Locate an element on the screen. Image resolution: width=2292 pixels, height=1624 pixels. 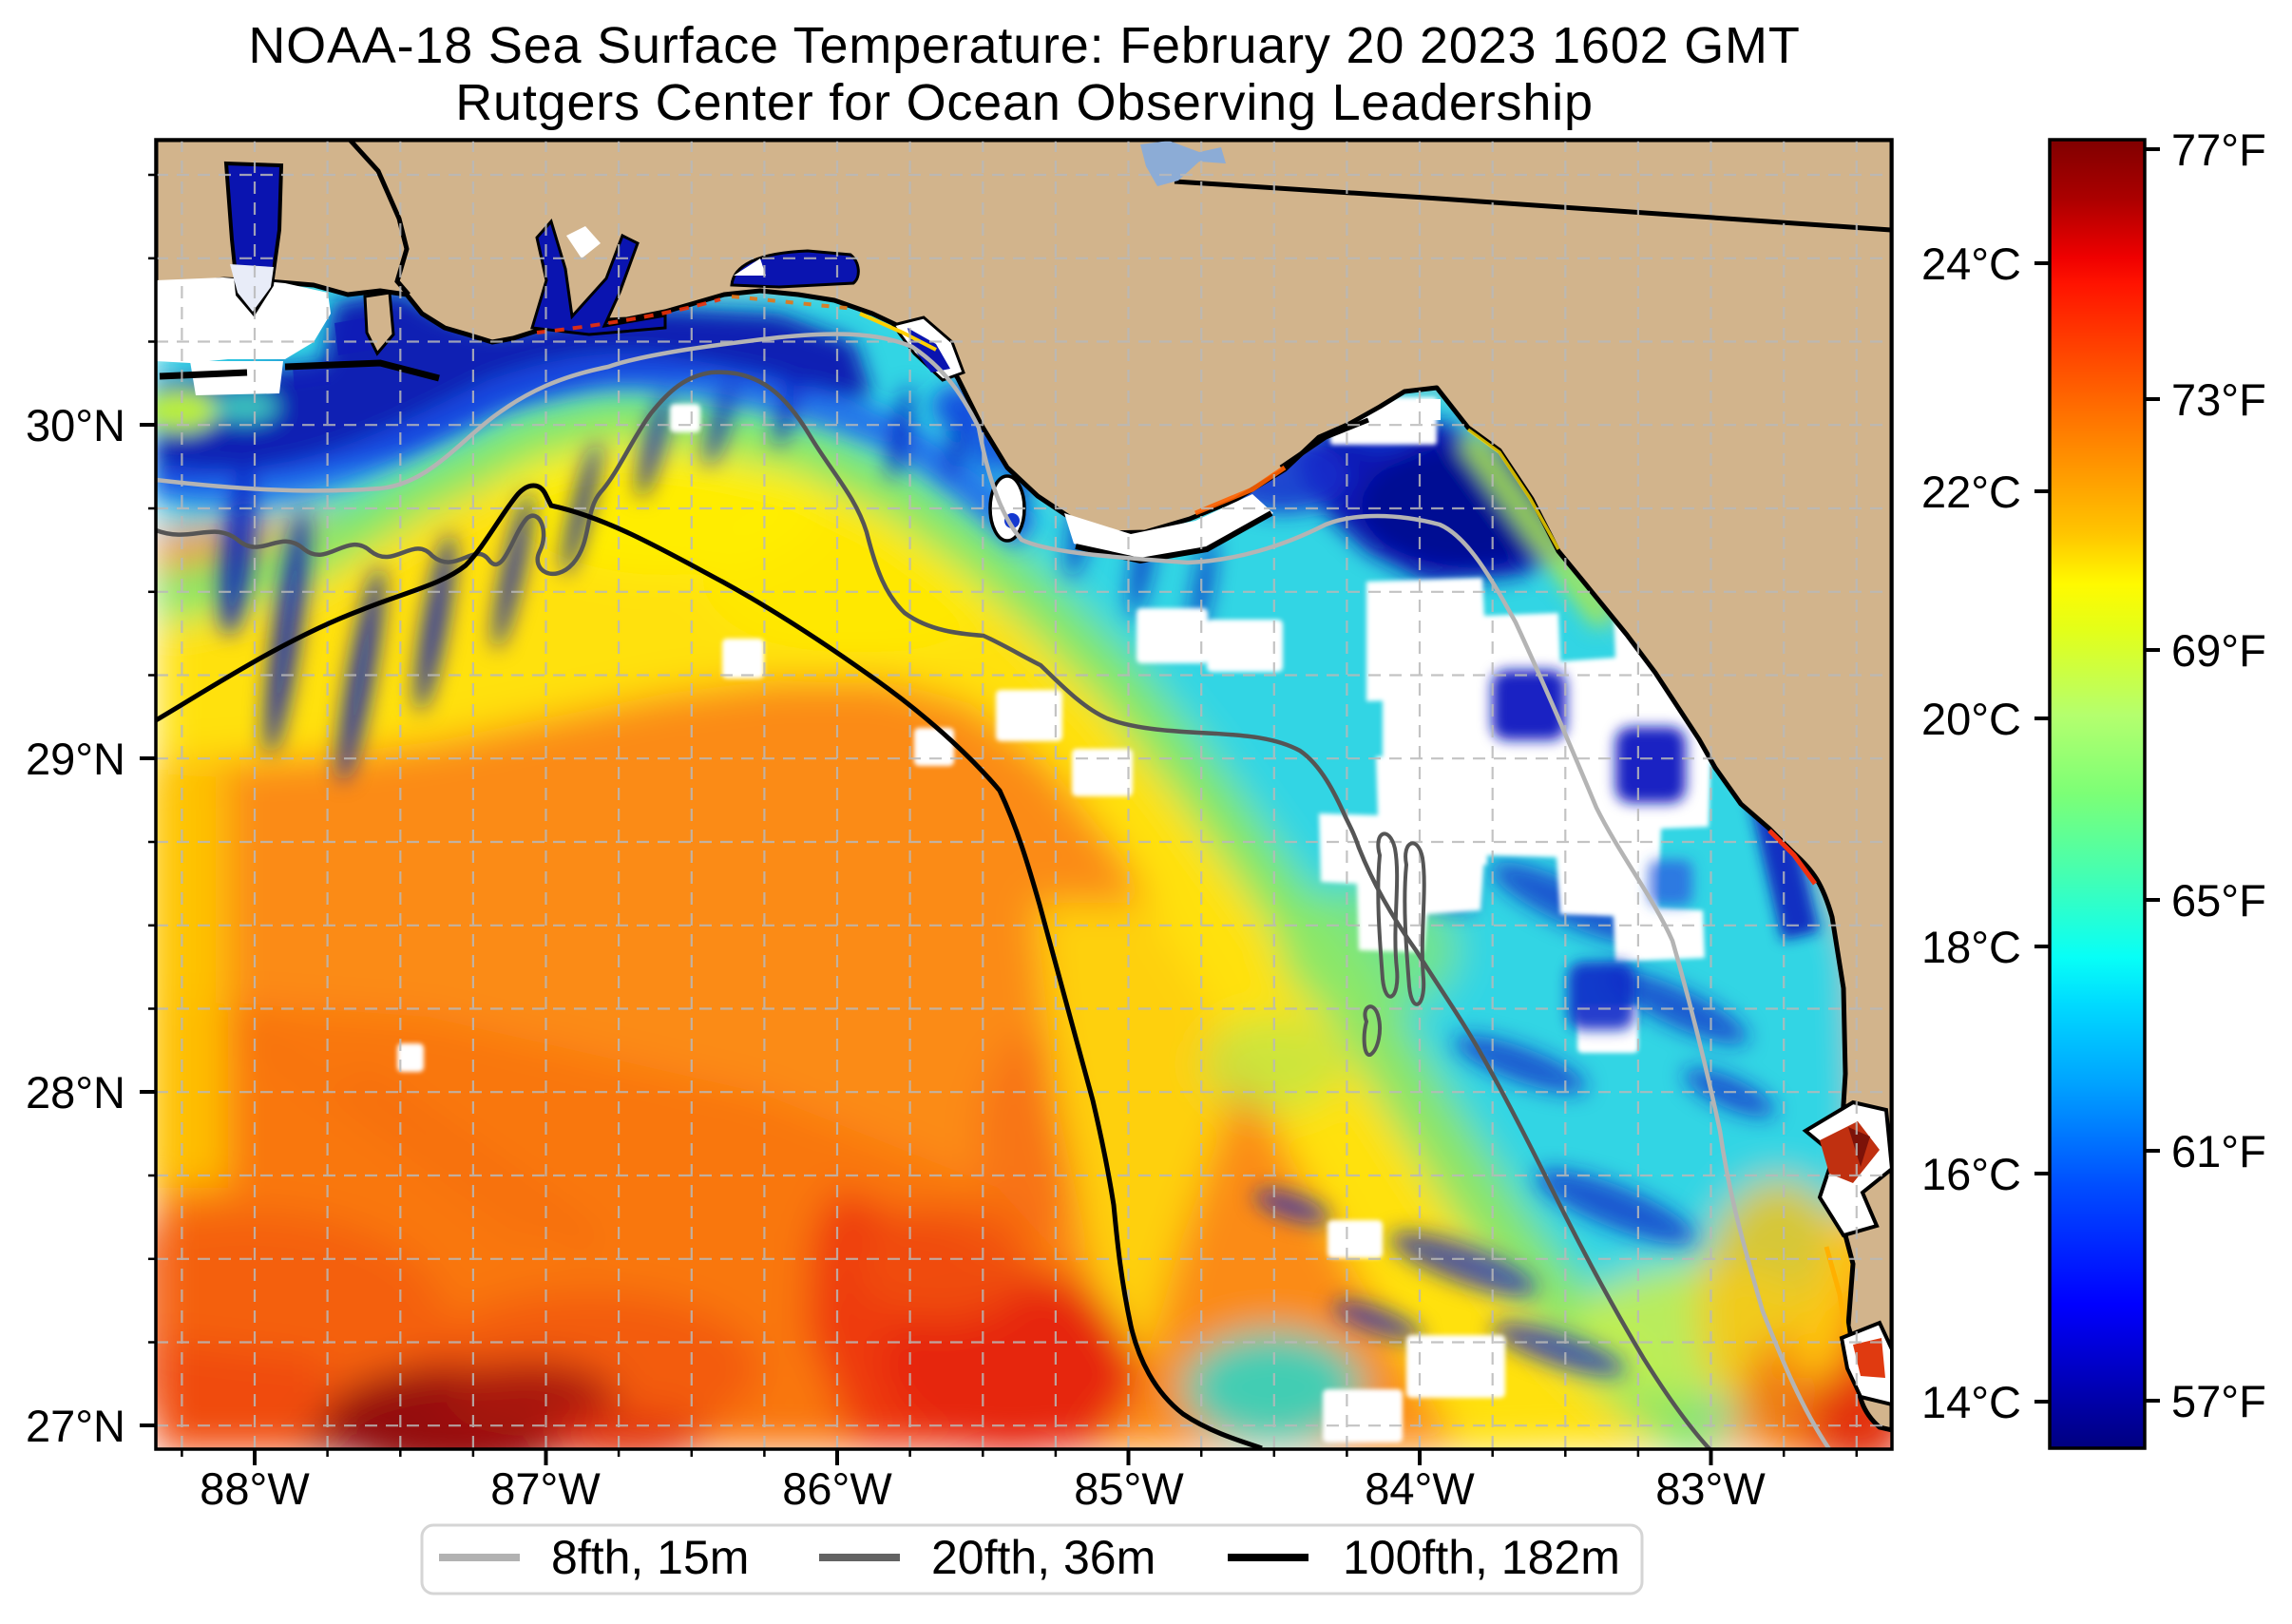
svg-text: 27°N is located at coordinates (75, 1426).